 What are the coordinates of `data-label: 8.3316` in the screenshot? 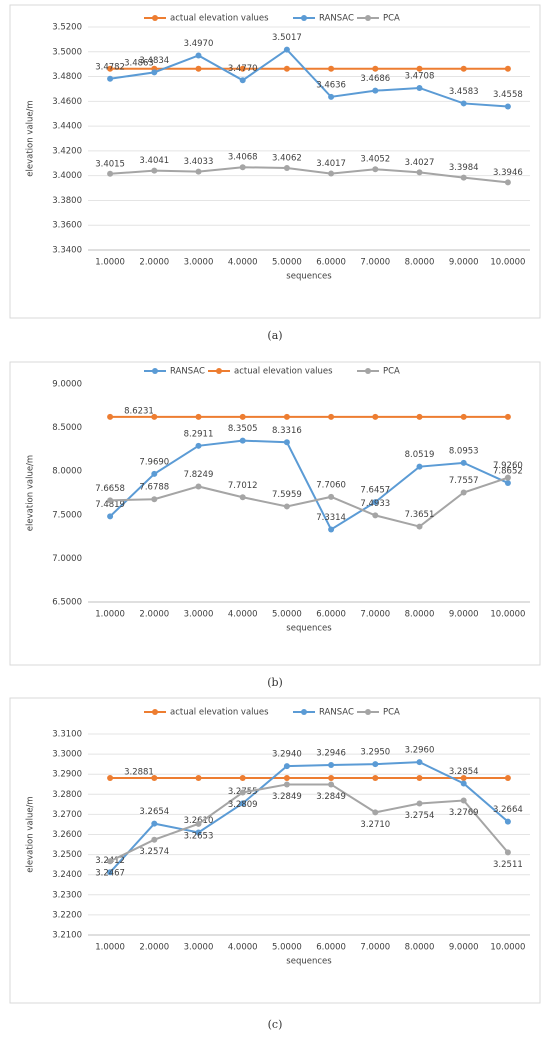 It's located at (287, 431).